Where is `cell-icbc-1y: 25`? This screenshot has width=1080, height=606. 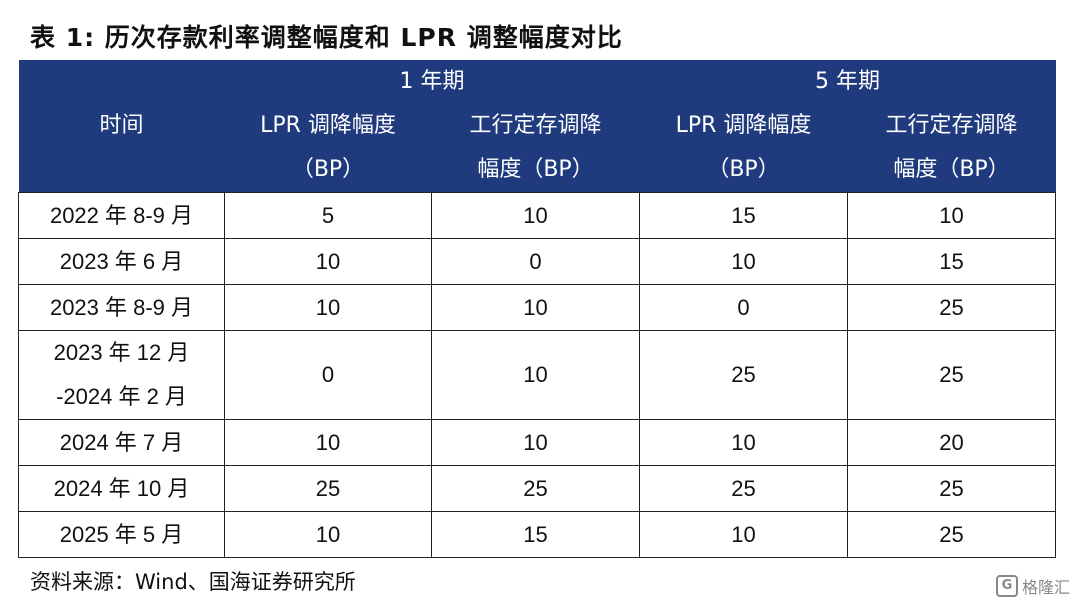 cell-icbc-1y: 25 is located at coordinates (535, 488).